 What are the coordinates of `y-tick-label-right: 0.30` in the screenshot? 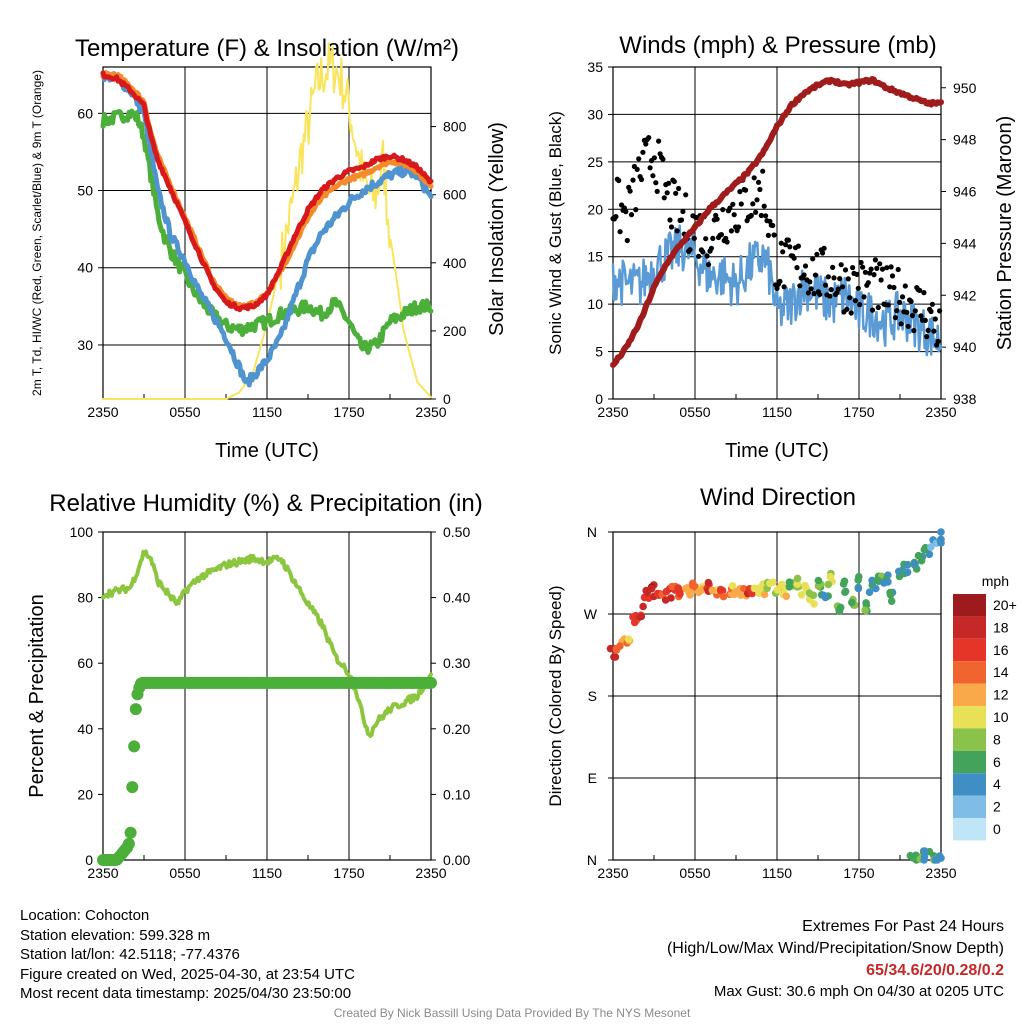 It's located at (456, 663).